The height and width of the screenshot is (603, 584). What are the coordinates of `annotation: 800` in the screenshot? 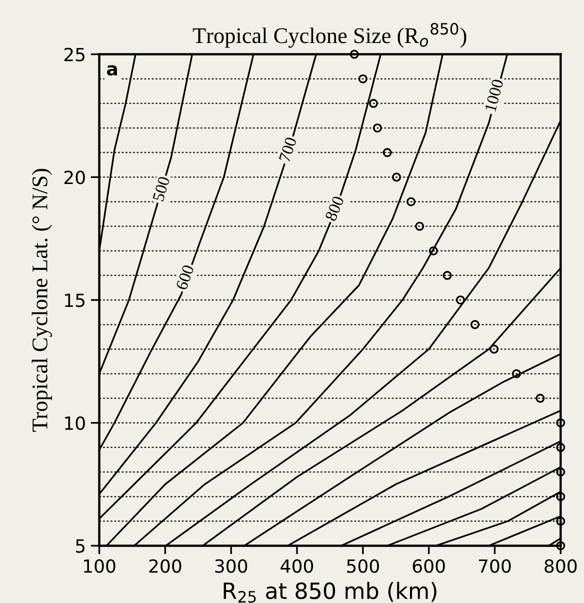 It's located at (334, 208).